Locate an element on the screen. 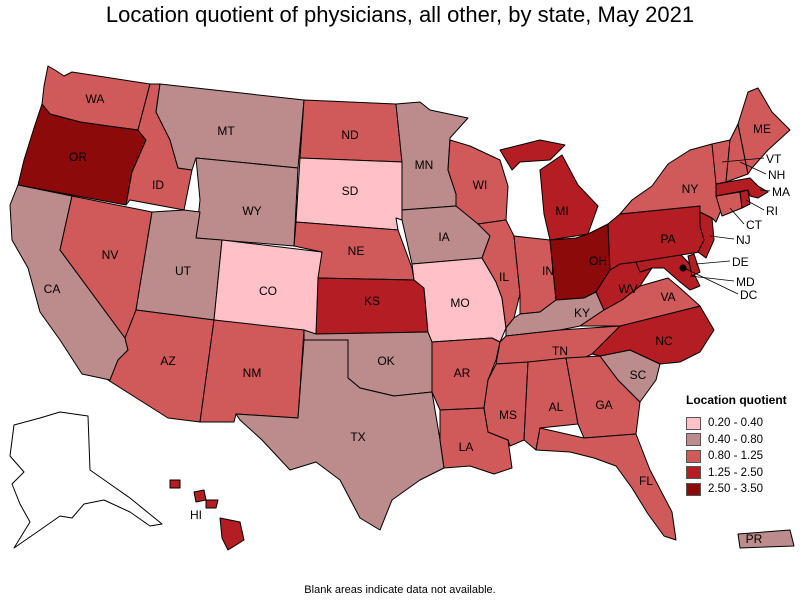  leader-line-ri is located at coordinates (755, 205).